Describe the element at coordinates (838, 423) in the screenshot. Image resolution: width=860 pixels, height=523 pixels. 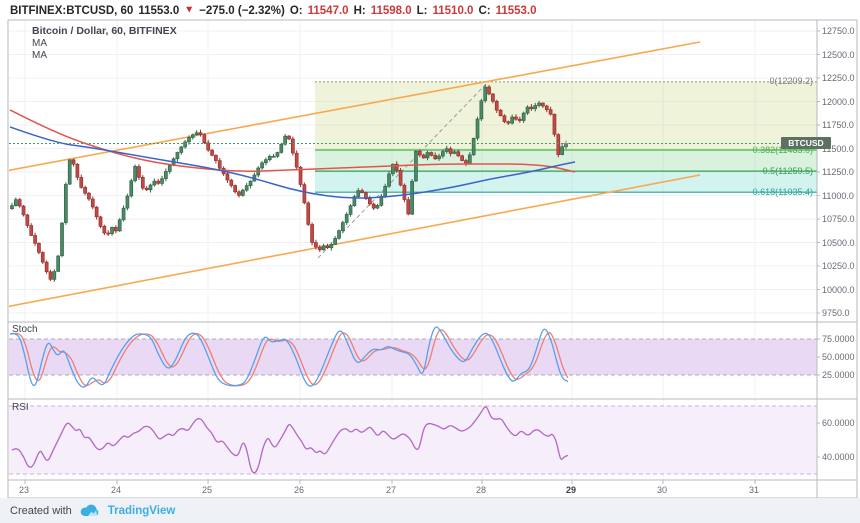
I see `rsi-tick-label: 60.0000` at that location.